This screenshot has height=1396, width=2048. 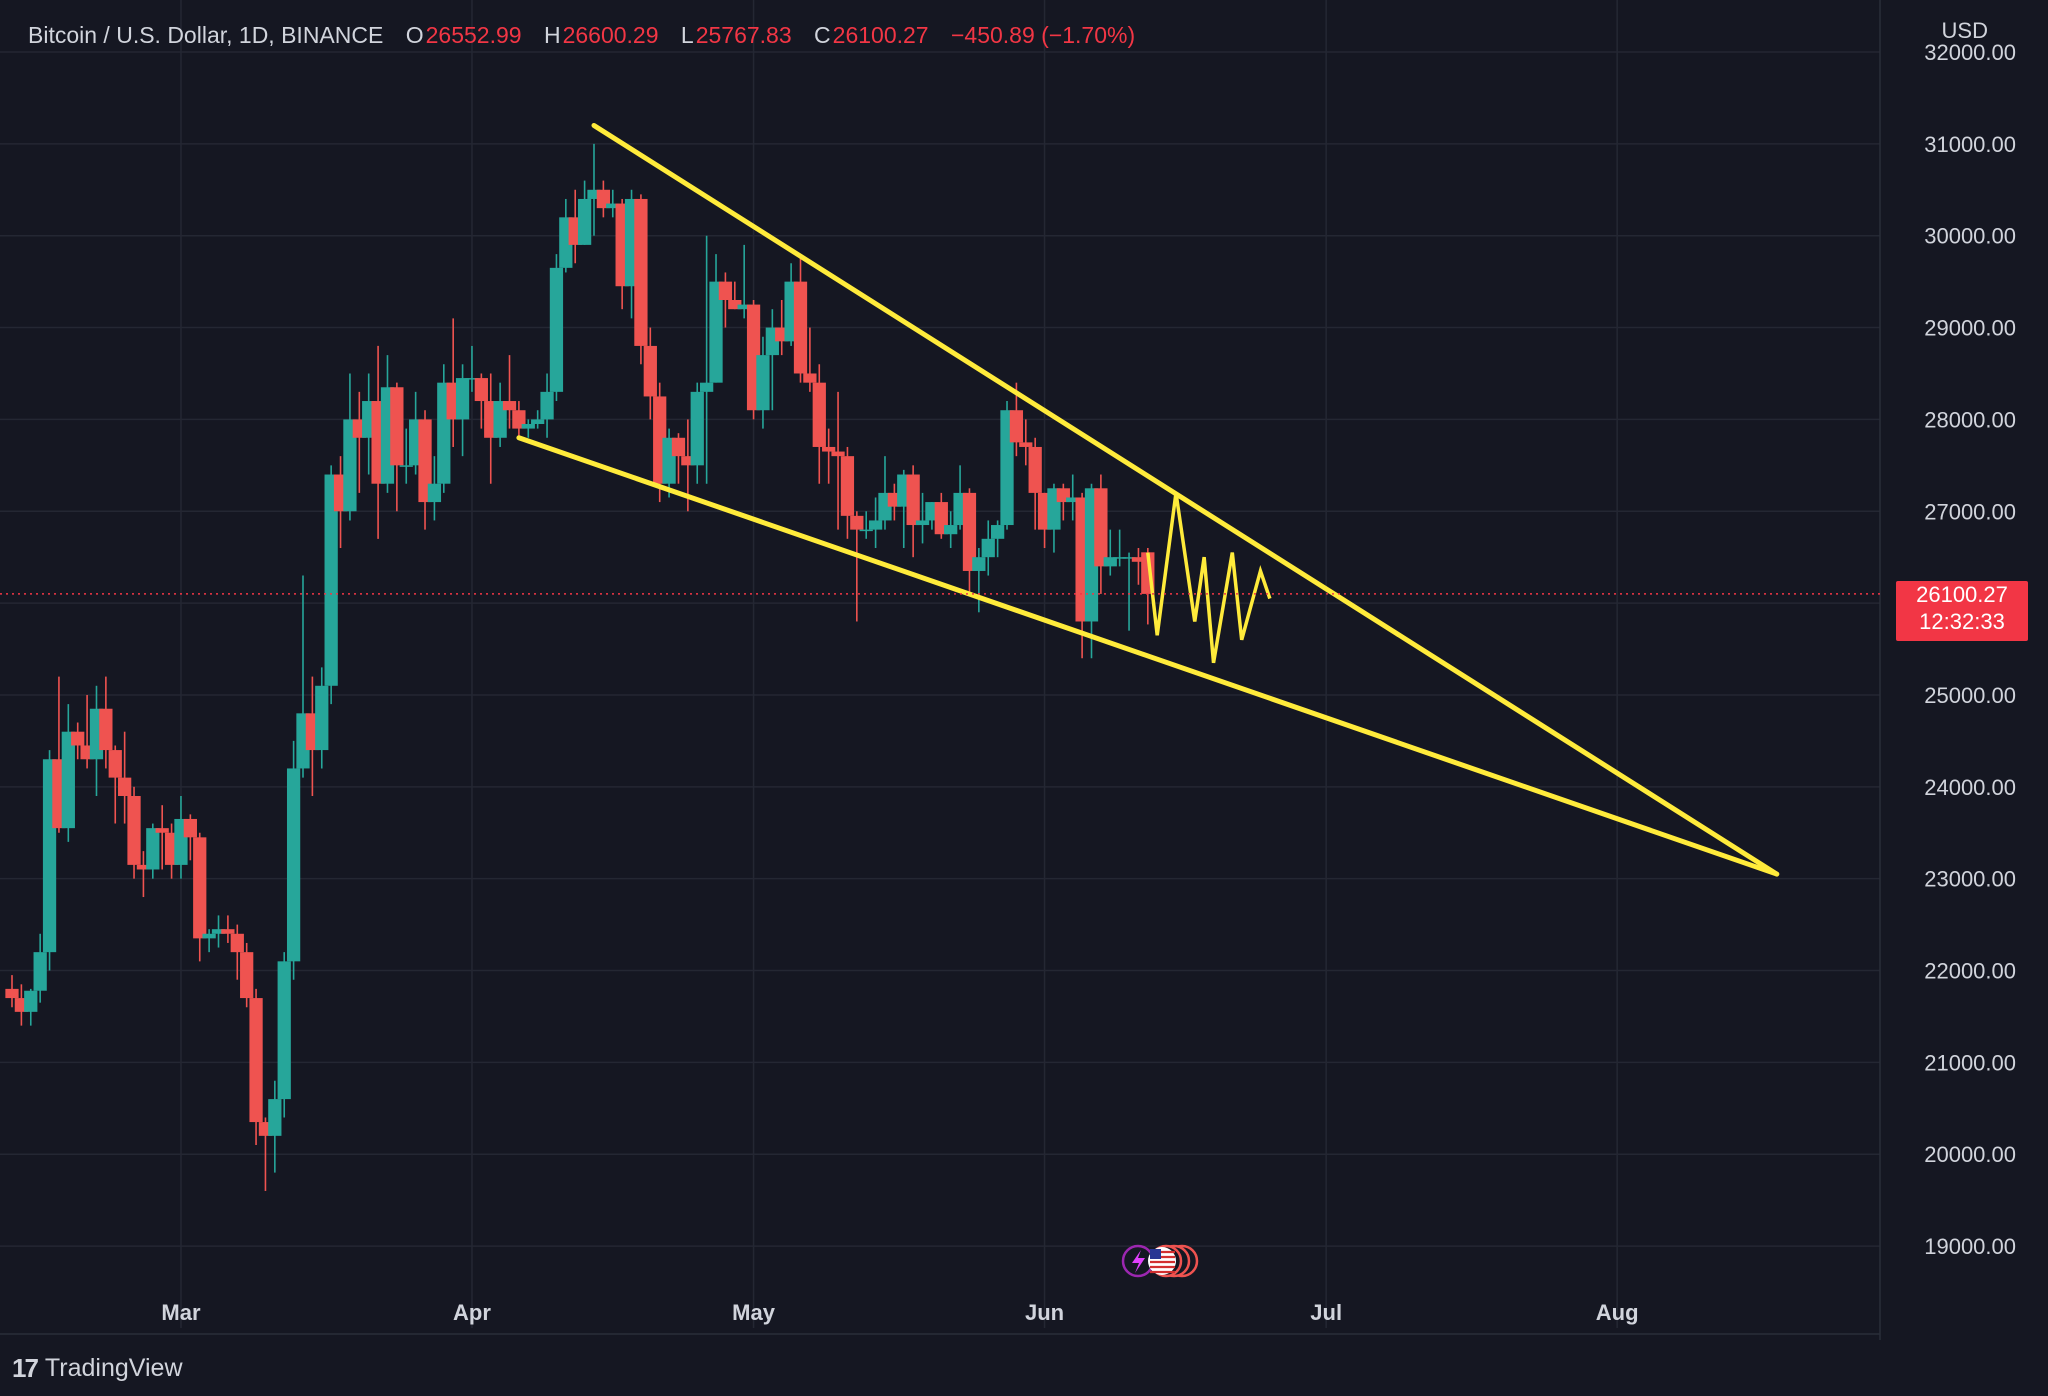 What do you see at coordinates (1044, 1312) in the screenshot?
I see `time-tick-label: Jun` at bounding box center [1044, 1312].